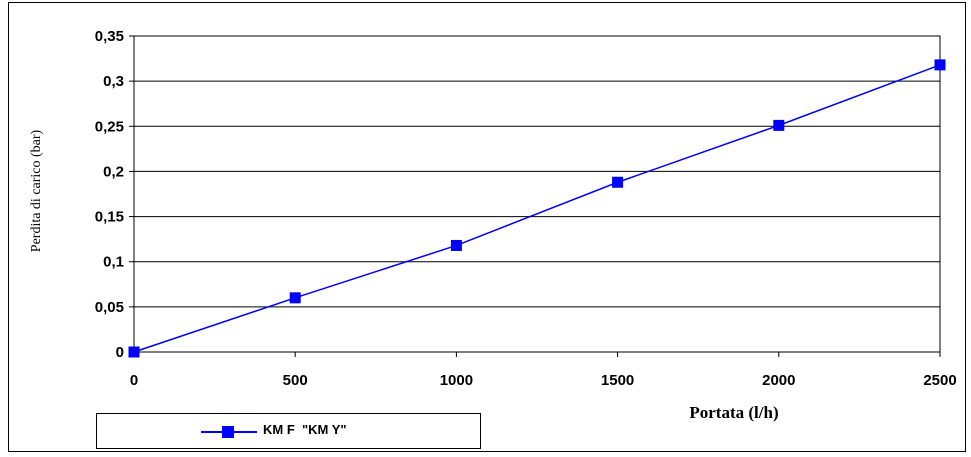  I want to click on x-tick-label: 1000, so click(456, 380).